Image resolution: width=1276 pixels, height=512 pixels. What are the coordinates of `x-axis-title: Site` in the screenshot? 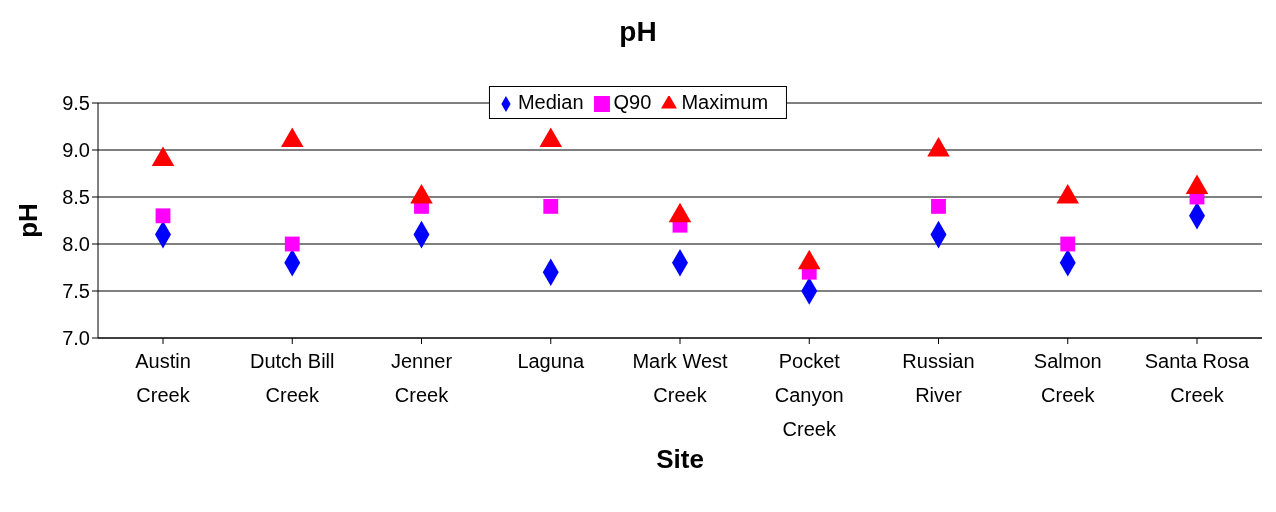 It's located at (680, 459).